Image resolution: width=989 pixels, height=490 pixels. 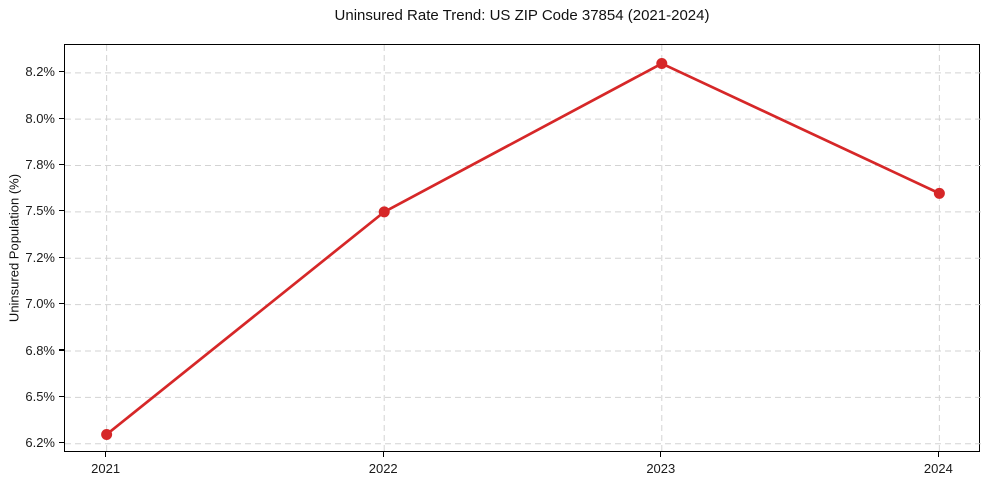 I want to click on y-tick-label: 8.0%, so click(x=40, y=118).